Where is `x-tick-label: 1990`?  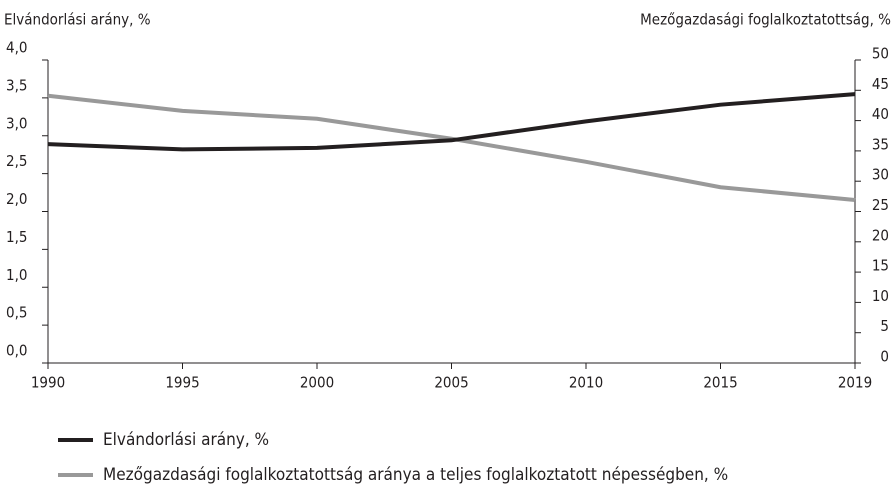
x-tick-label: 1990 is located at coordinates (48, 383).